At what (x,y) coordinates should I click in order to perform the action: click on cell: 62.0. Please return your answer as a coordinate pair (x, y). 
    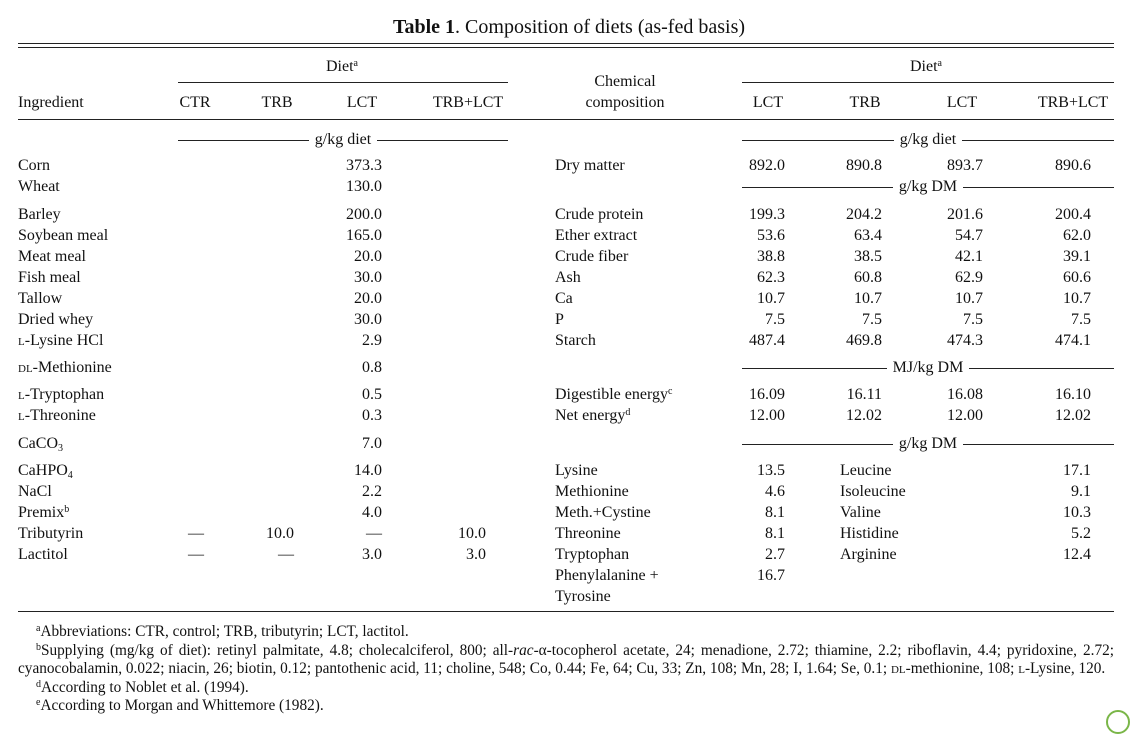
    Looking at the image, I should click on (1077, 235).